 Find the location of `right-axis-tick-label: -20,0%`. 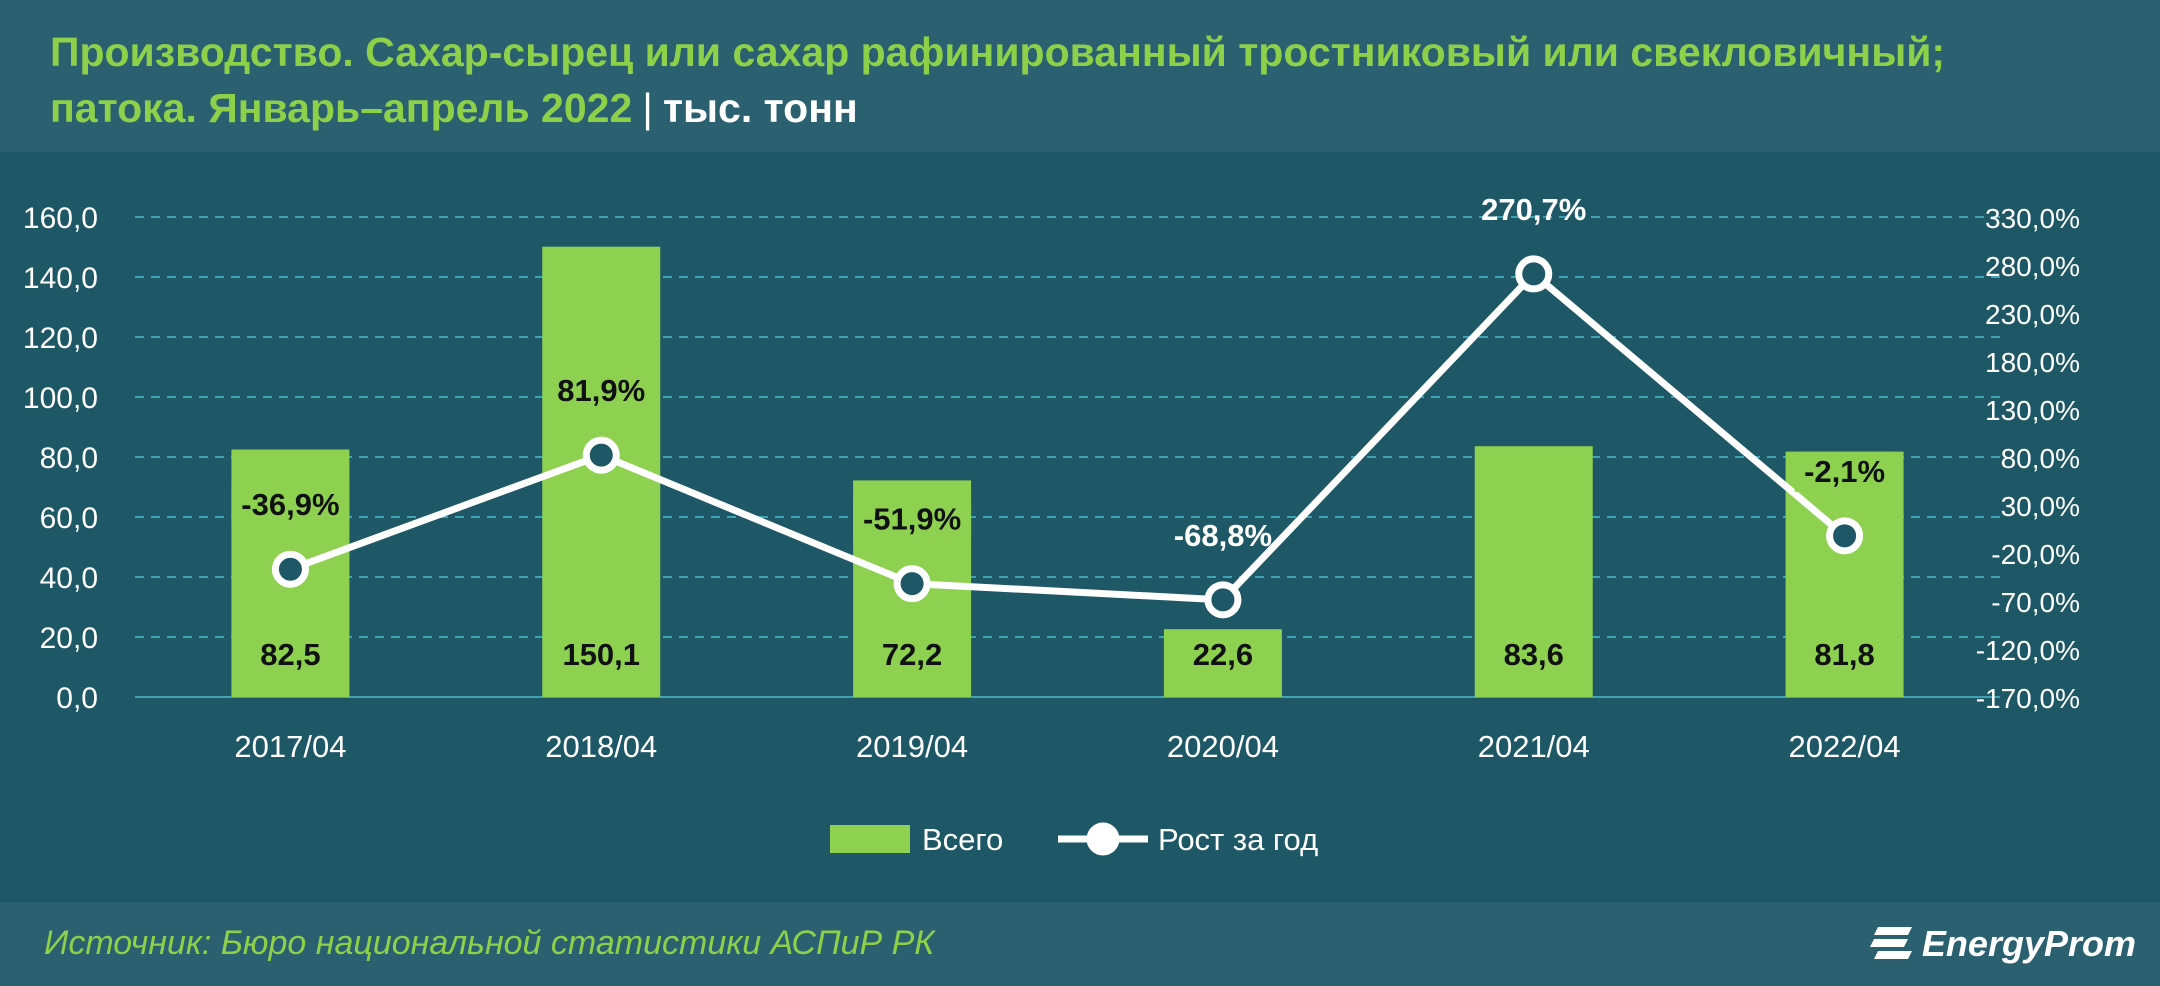

right-axis-tick-label: -20,0% is located at coordinates (2035, 554).